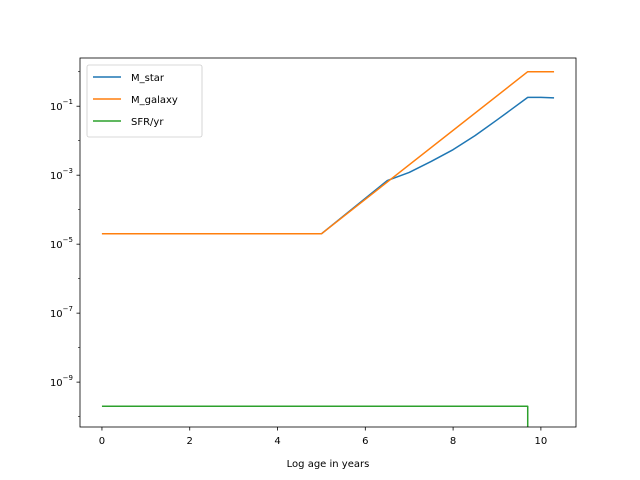 This screenshot has height=480, width=640. What do you see at coordinates (277, 441) in the screenshot?
I see `x-tick-label: 4` at bounding box center [277, 441].